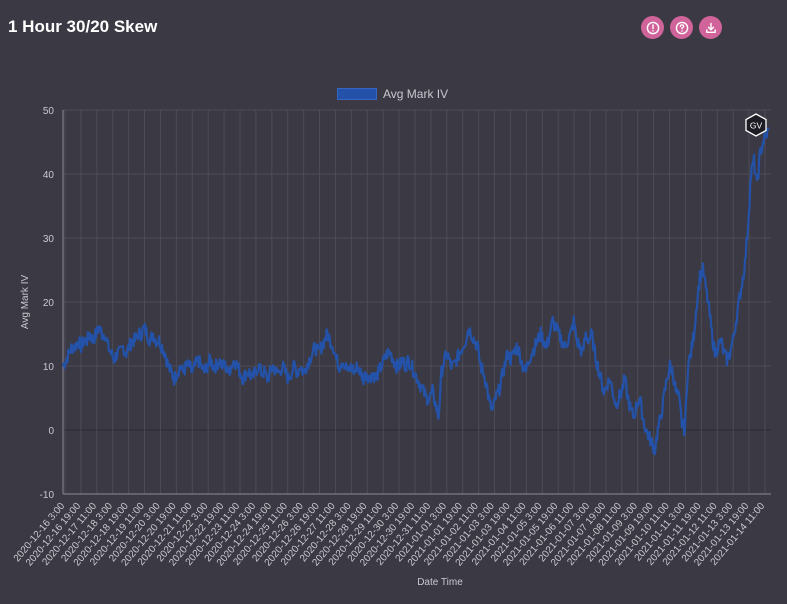 The width and height of the screenshot is (787, 604). What do you see at coordinates (49, 239) in the screenshot?
I see `y-tick-label: 30` at bounding box center [49, 239].